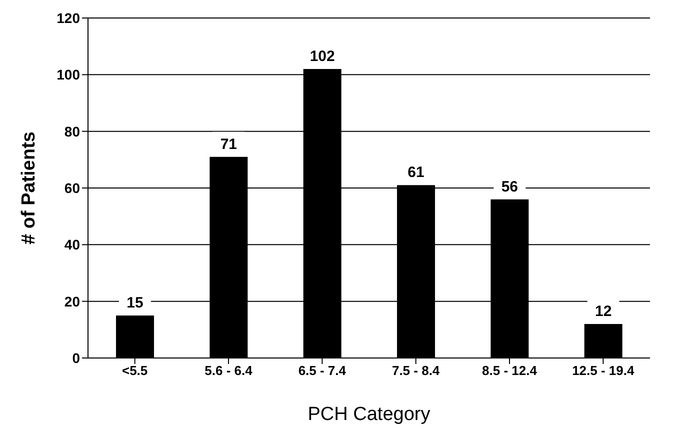  I want to click on data-label: 15, so click(135, 303).